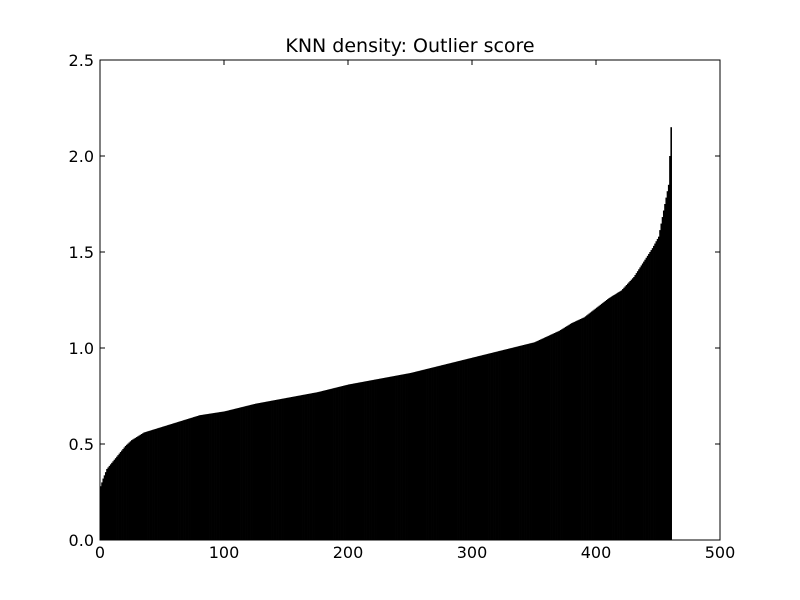 The height and width of the screenshot is (600, 800). Describe the element at coordinates (81, 540) in the screenshot. I see `y-tick-label: 0.0` at that location.